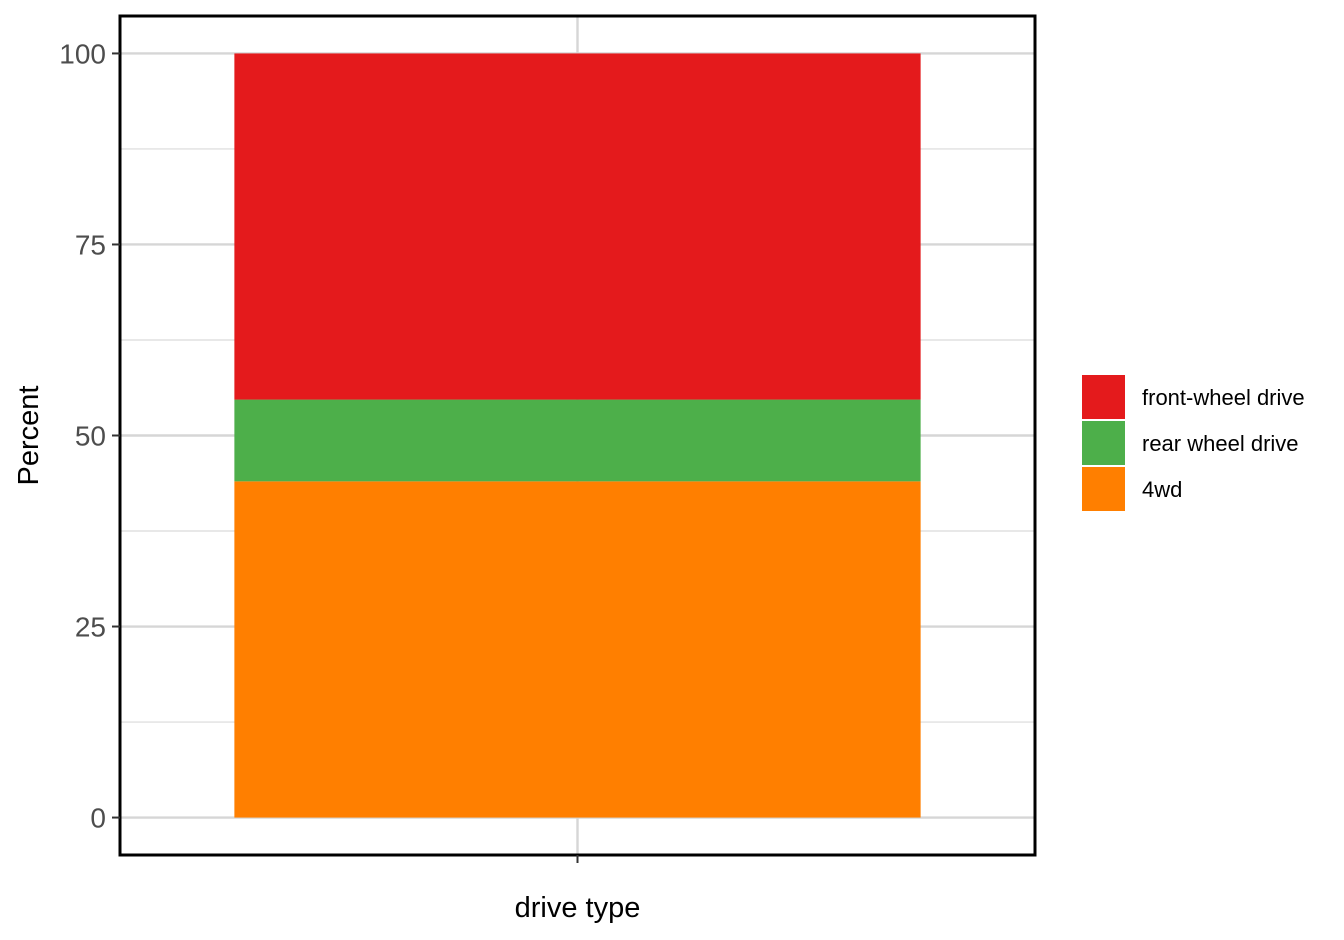 The width and height of the screenshot is (1344, 940). I want to click on y-tick-label: 25, so click(90, 627).